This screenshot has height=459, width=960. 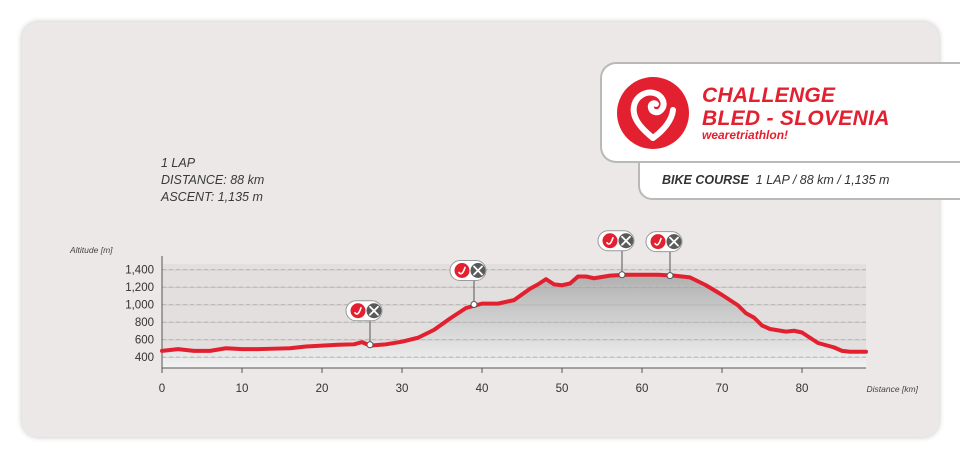 I want to click on elevation-line, so click(x=514, y=313).